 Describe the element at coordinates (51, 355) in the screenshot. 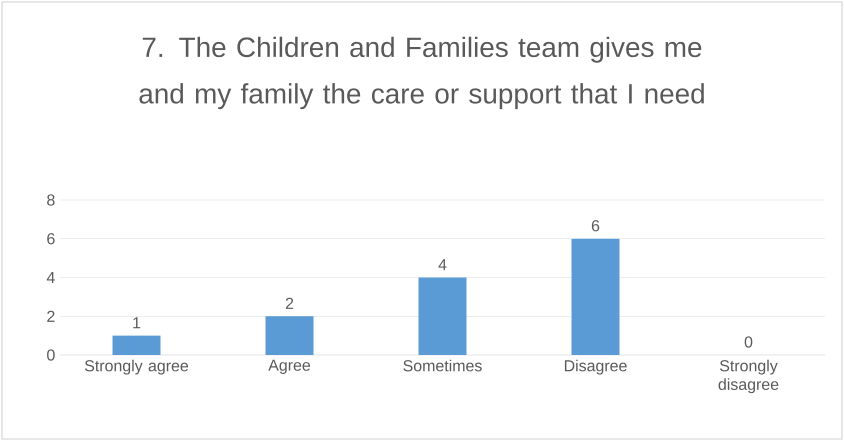

I see `y-tick-label: 0` at that location.